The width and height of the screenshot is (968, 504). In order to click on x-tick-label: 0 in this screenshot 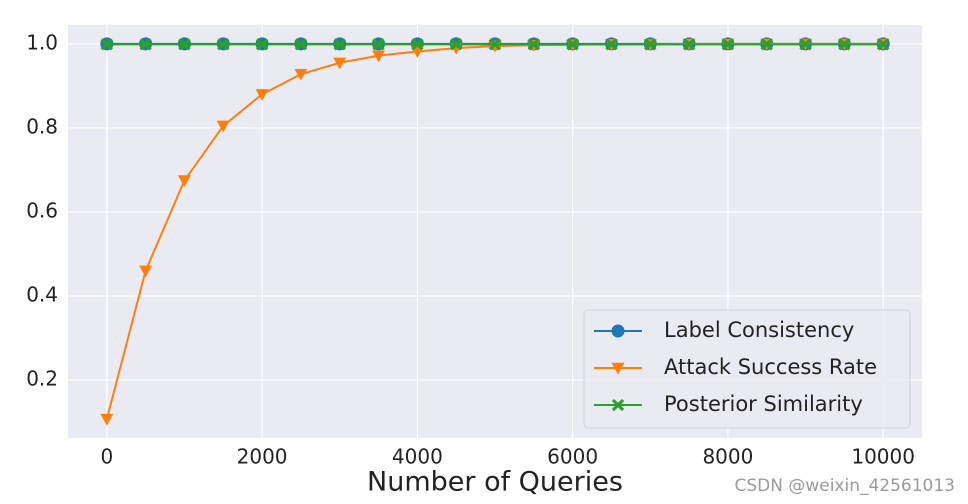, I will do `click(106, 457)`.